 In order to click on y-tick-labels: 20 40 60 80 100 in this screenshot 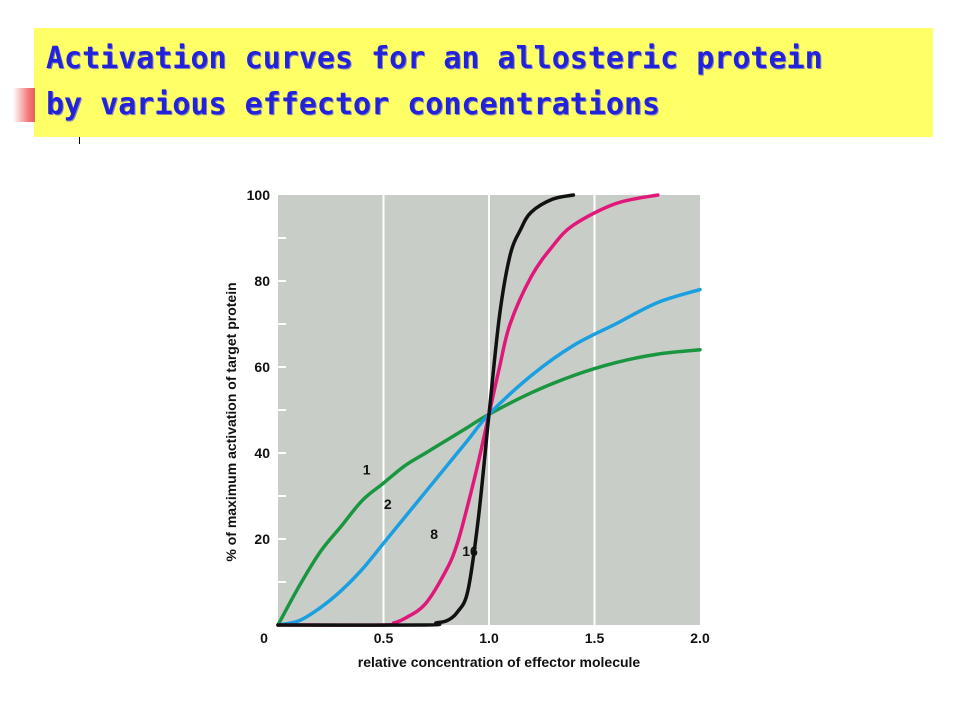, I will do `click(259, 367)`.